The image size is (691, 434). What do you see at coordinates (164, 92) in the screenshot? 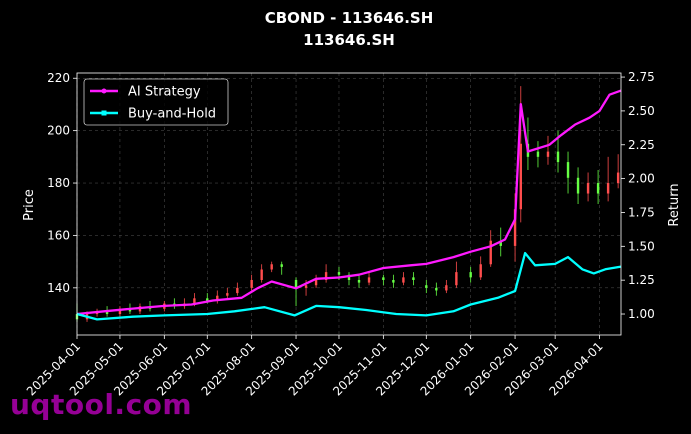
I see `legend-label-ai-strategy: AI Strategy` at bounding box center [164, 92].